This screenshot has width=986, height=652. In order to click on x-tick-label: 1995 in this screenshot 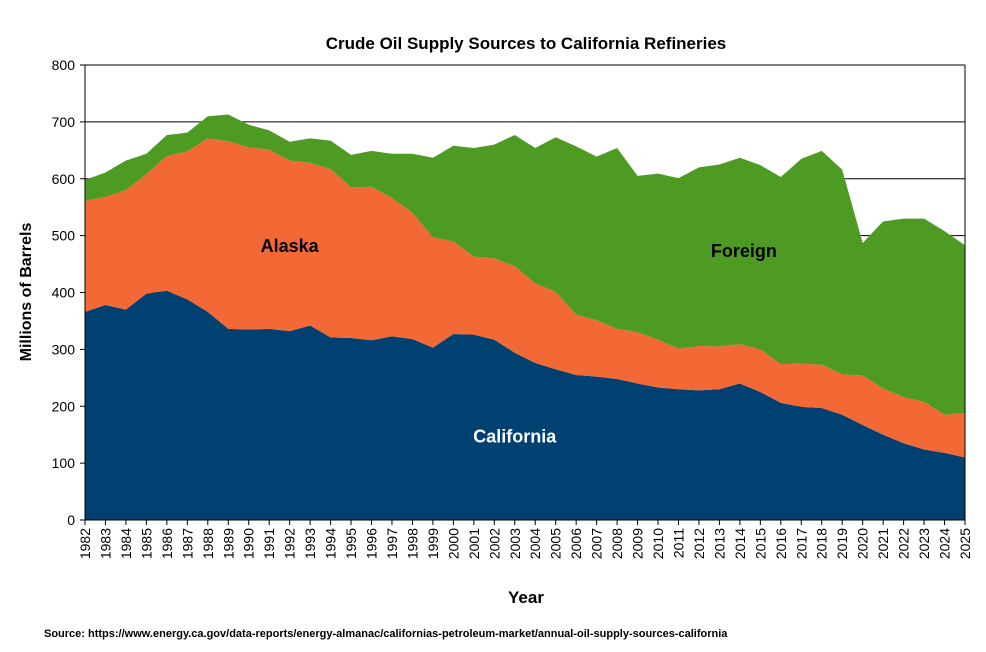, I will do `click(351, 543)`.